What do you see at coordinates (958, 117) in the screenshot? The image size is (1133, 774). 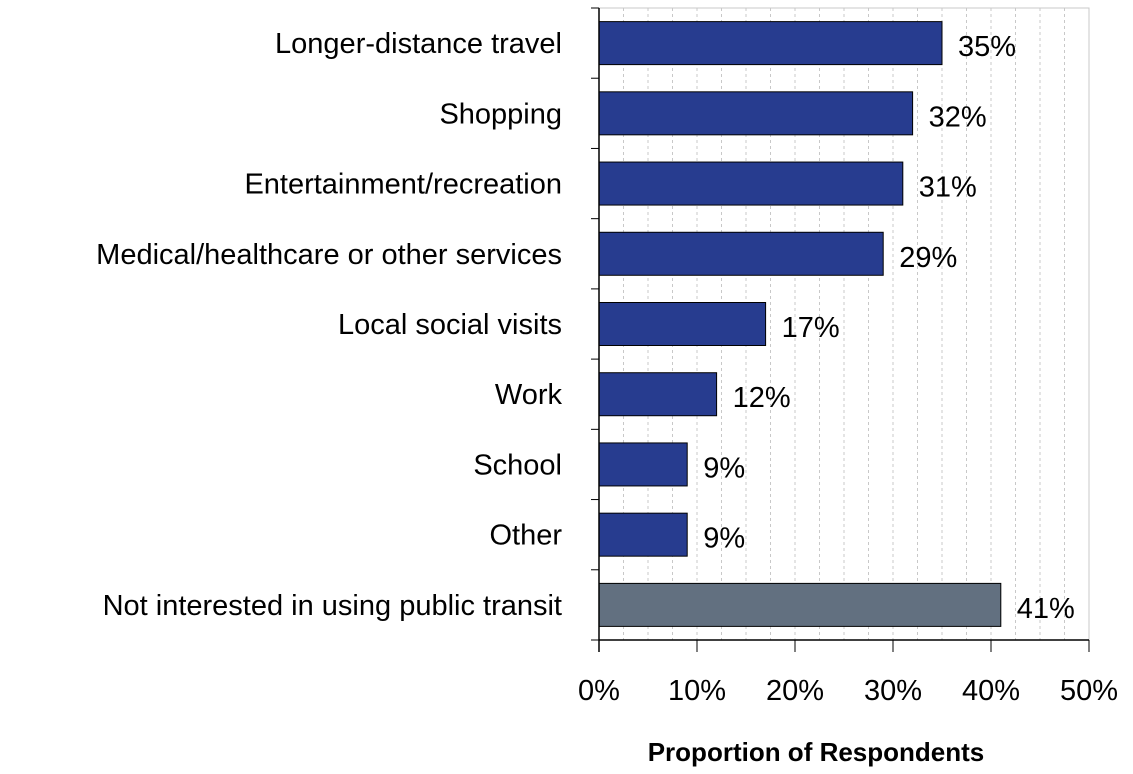 I see `data-label: 32%` at bounding box center [958, 117].